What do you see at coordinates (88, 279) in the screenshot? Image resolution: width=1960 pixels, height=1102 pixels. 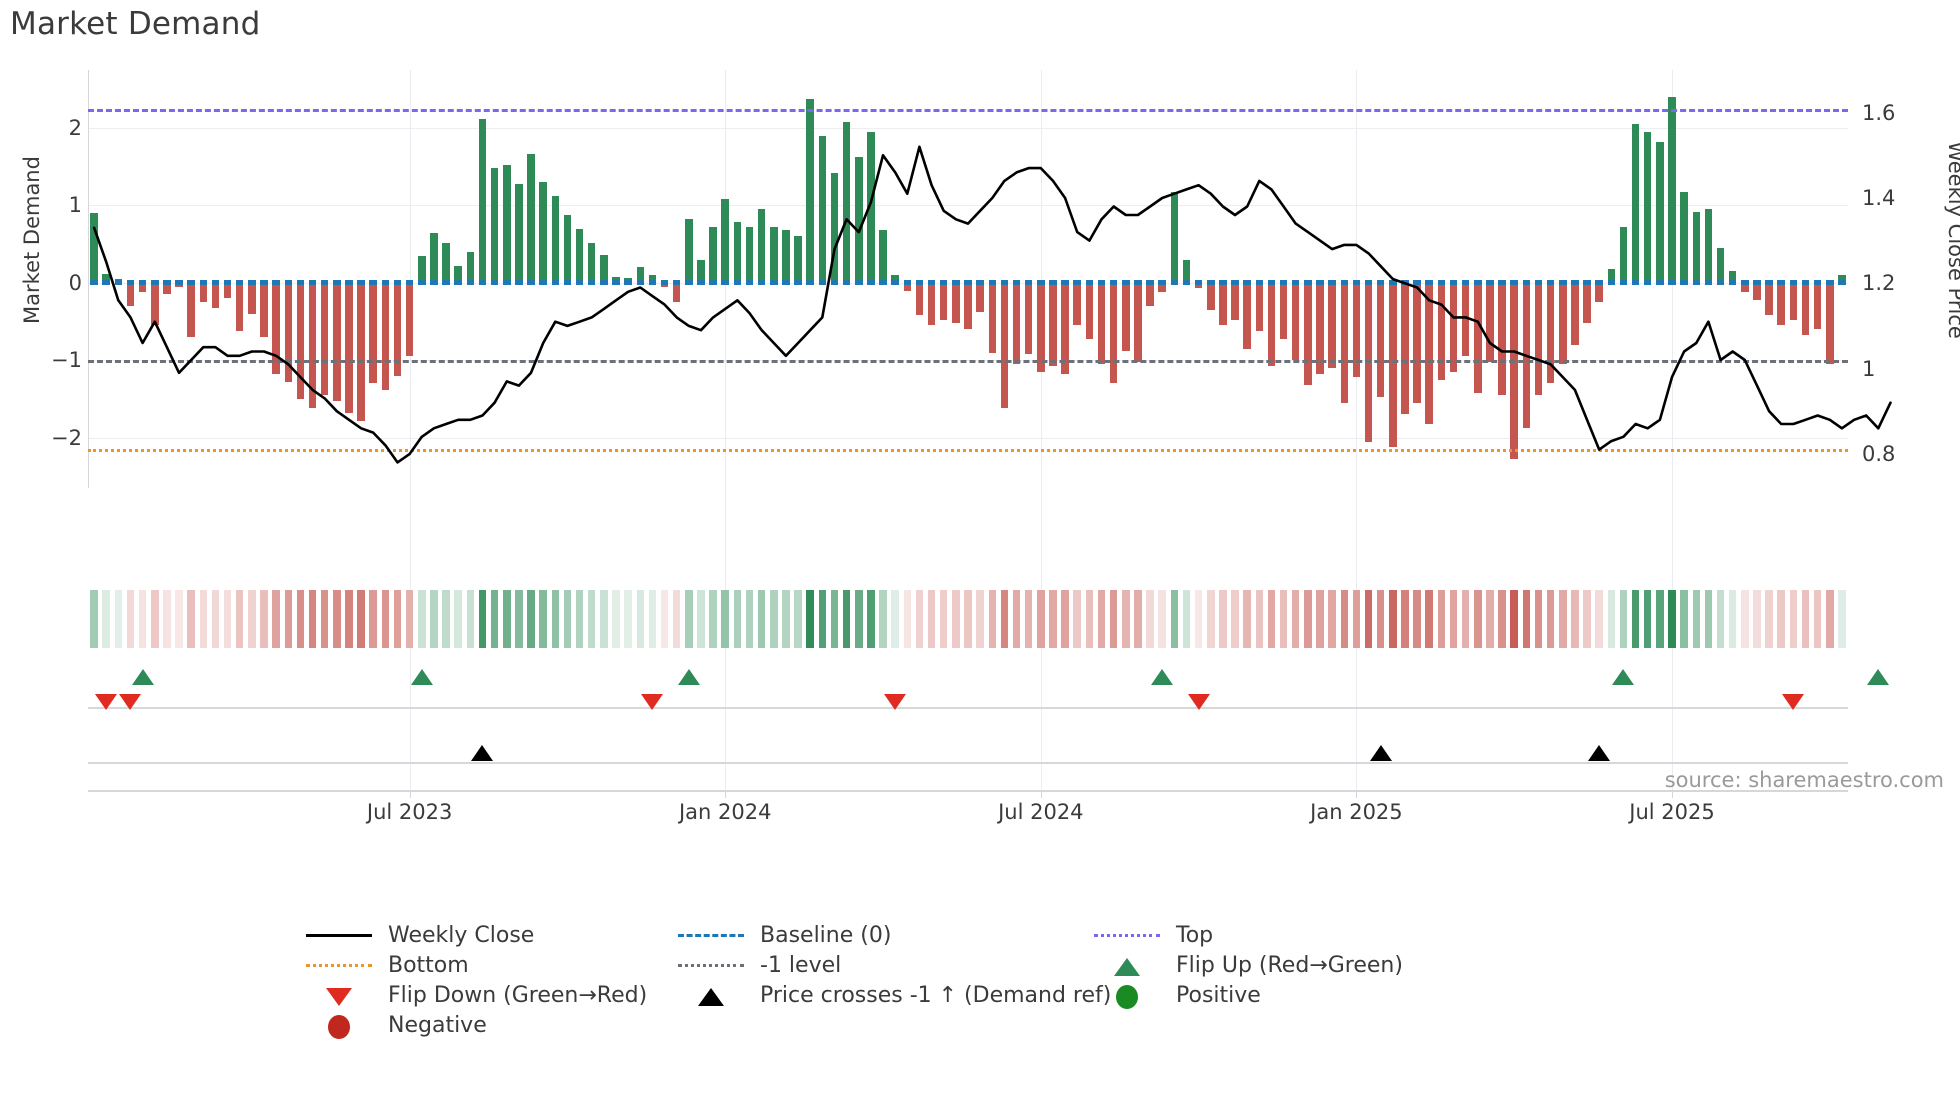 I see `y-axis-spine` at bounding box center [88, 279].